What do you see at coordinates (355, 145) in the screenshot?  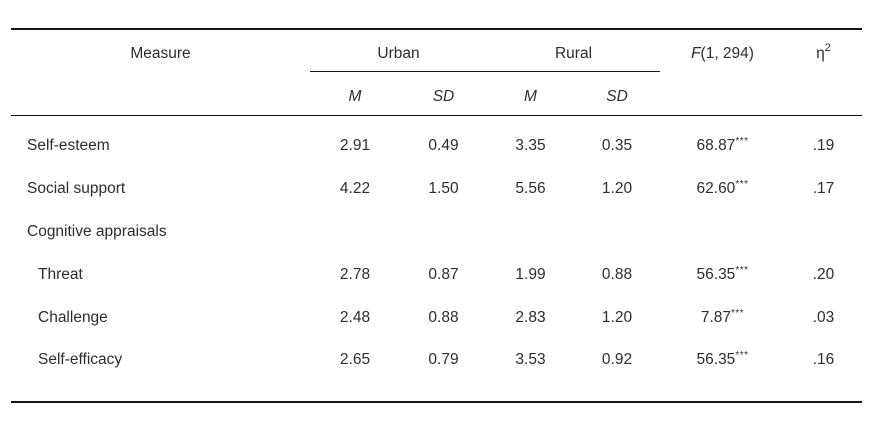 I see `urban-mean-value: 2.91` at bounding box center [355, 145].